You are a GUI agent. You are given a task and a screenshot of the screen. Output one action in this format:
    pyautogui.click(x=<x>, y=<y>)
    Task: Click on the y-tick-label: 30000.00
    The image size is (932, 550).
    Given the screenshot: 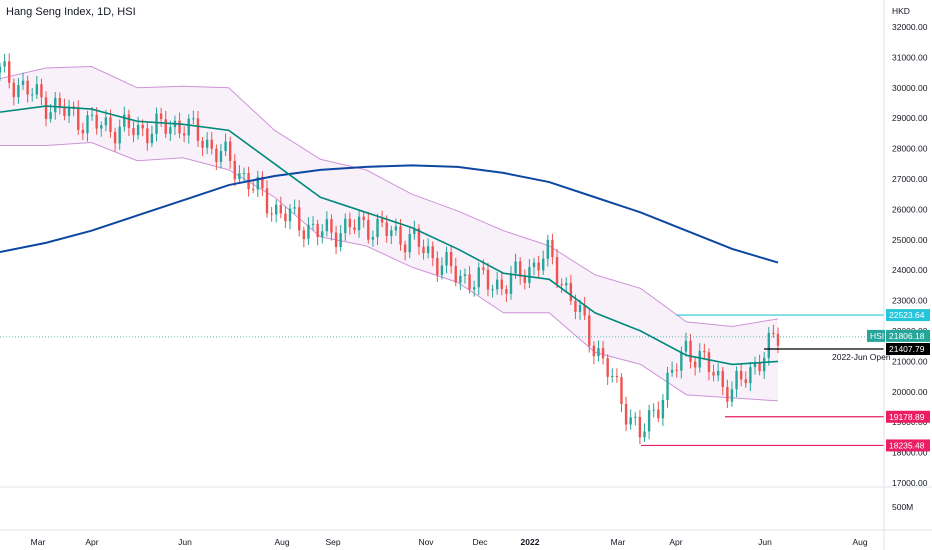 What is the action you would take?
    pyautogui.click(x=910, y=88)
    